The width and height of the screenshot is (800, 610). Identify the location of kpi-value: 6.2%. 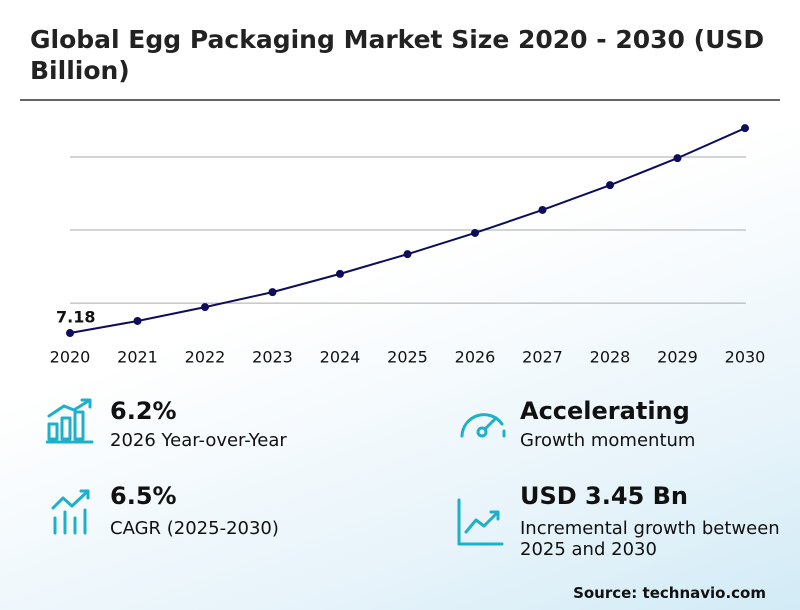
(143, 411).